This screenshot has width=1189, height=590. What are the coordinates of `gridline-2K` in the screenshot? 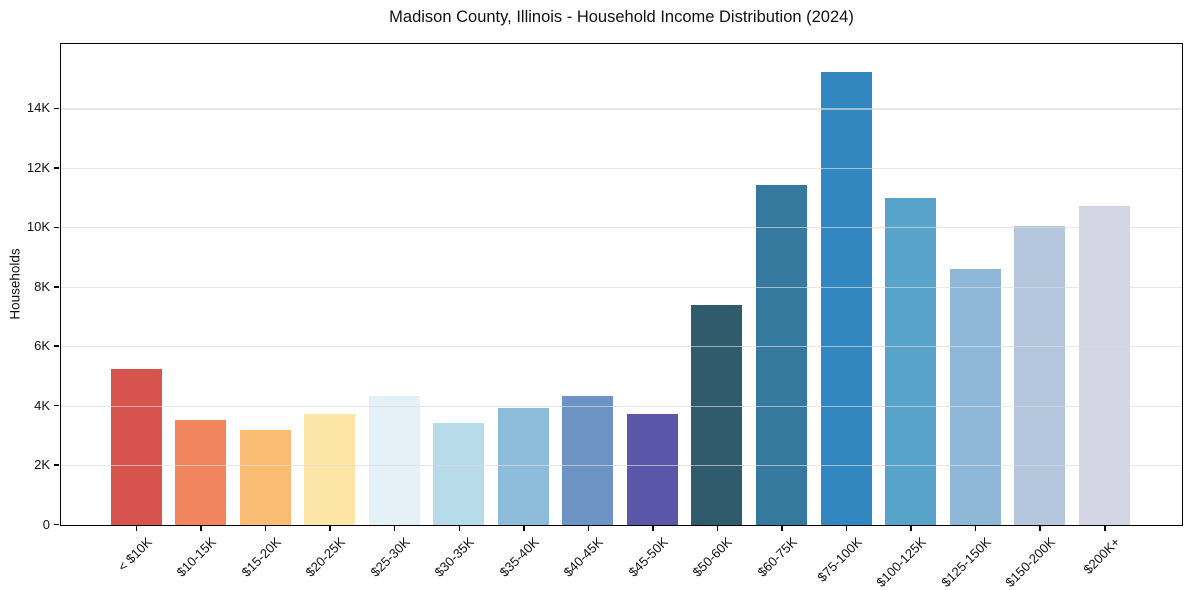 It's located at (621, 466).